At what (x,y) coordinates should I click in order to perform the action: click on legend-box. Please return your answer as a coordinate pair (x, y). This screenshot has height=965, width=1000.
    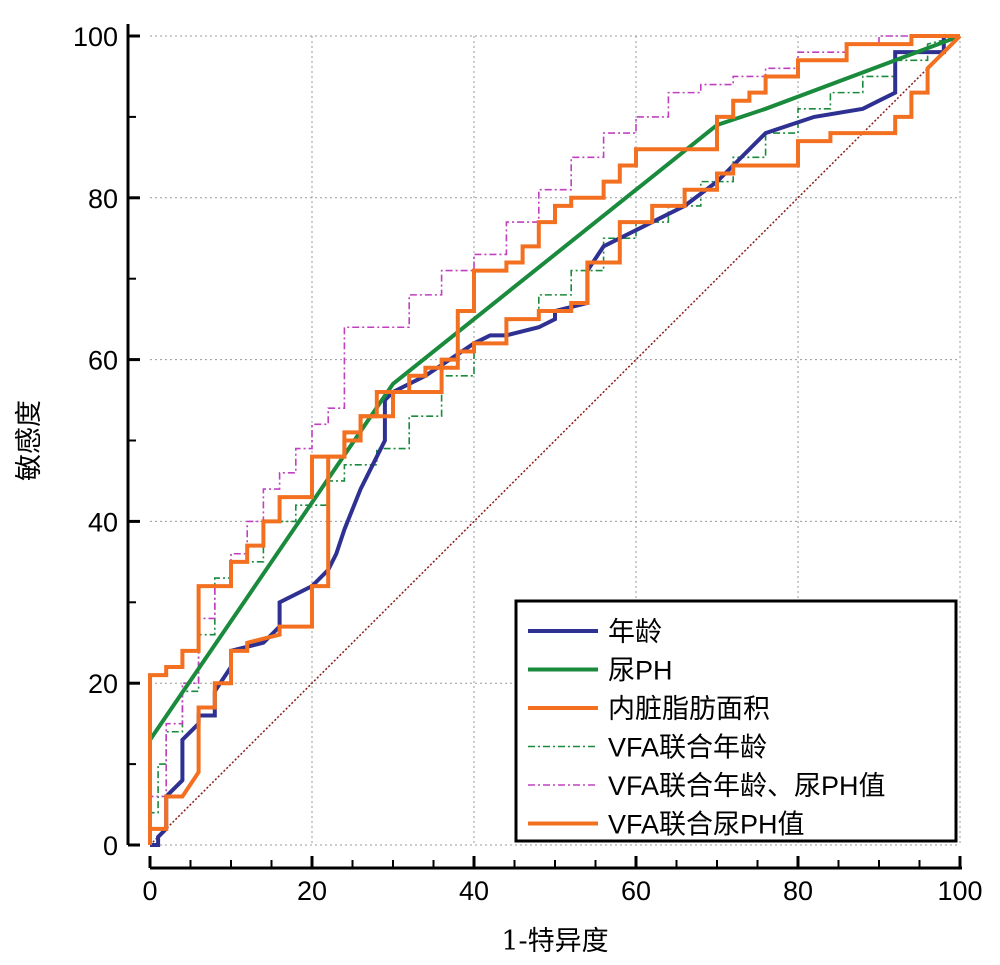
    Looking at the image, I should click on (736, 721).